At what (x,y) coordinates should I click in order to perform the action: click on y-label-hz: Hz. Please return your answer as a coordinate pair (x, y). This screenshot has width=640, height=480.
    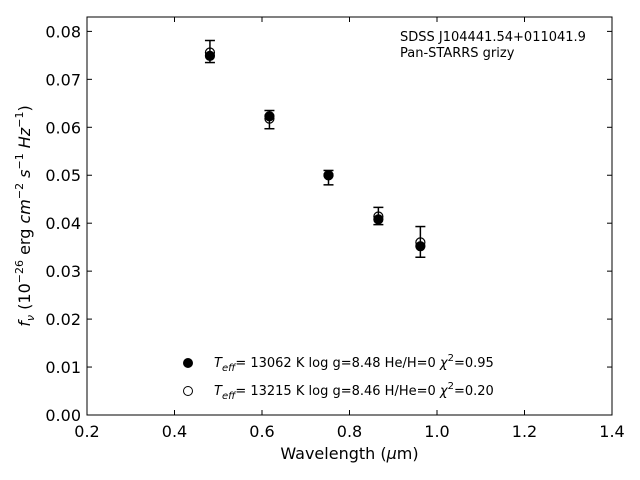
    Looking at the image, I should click on (24, 140).